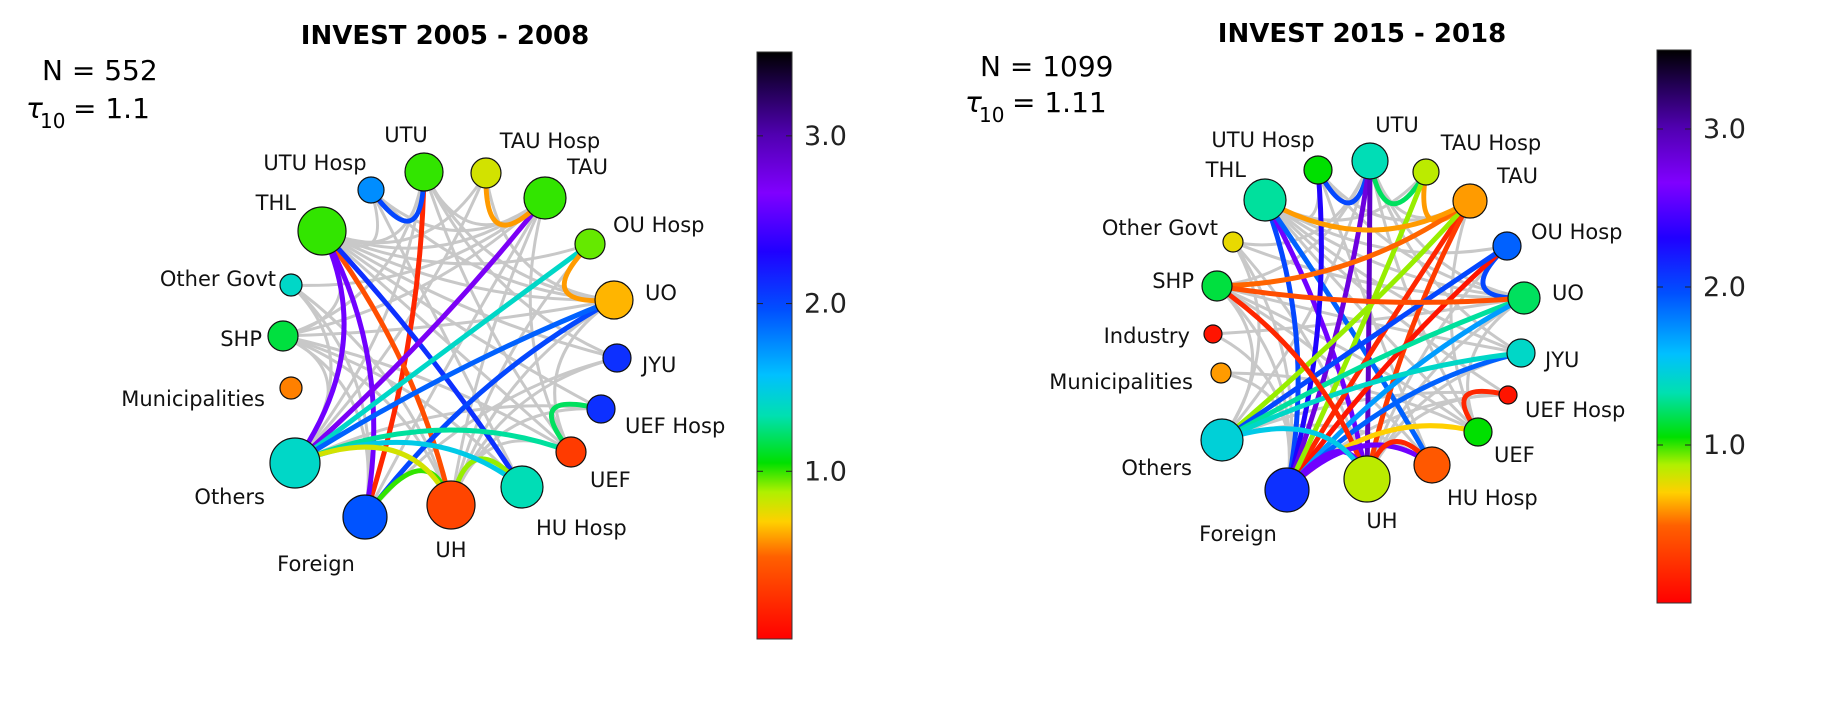 This screenshot has width=1832, height=712. What do you see at coordinates (581, 528) in the screenshot?
I see `node-label-huh: HU Hosp` at bounding box center [581, 528].